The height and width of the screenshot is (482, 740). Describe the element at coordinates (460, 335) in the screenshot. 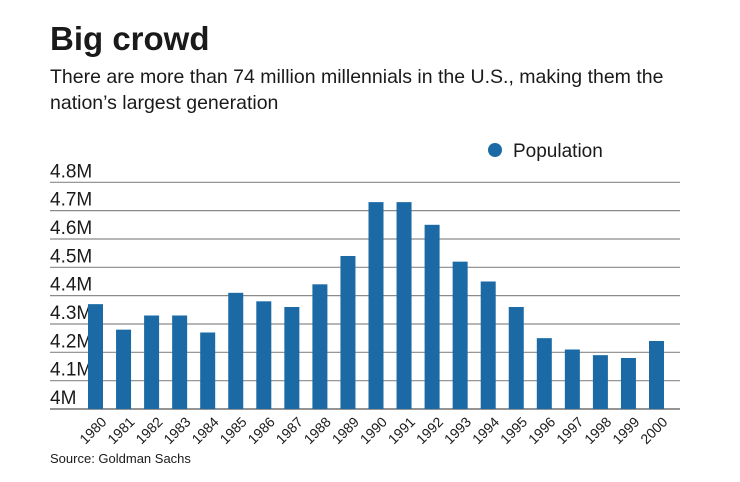

I see `bar-1993` at that location.